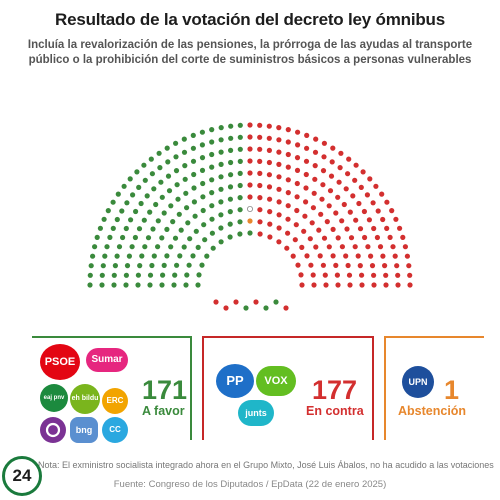 The image size is (500, 500). I want to click on junts-logo: junts, so click(256, 413).